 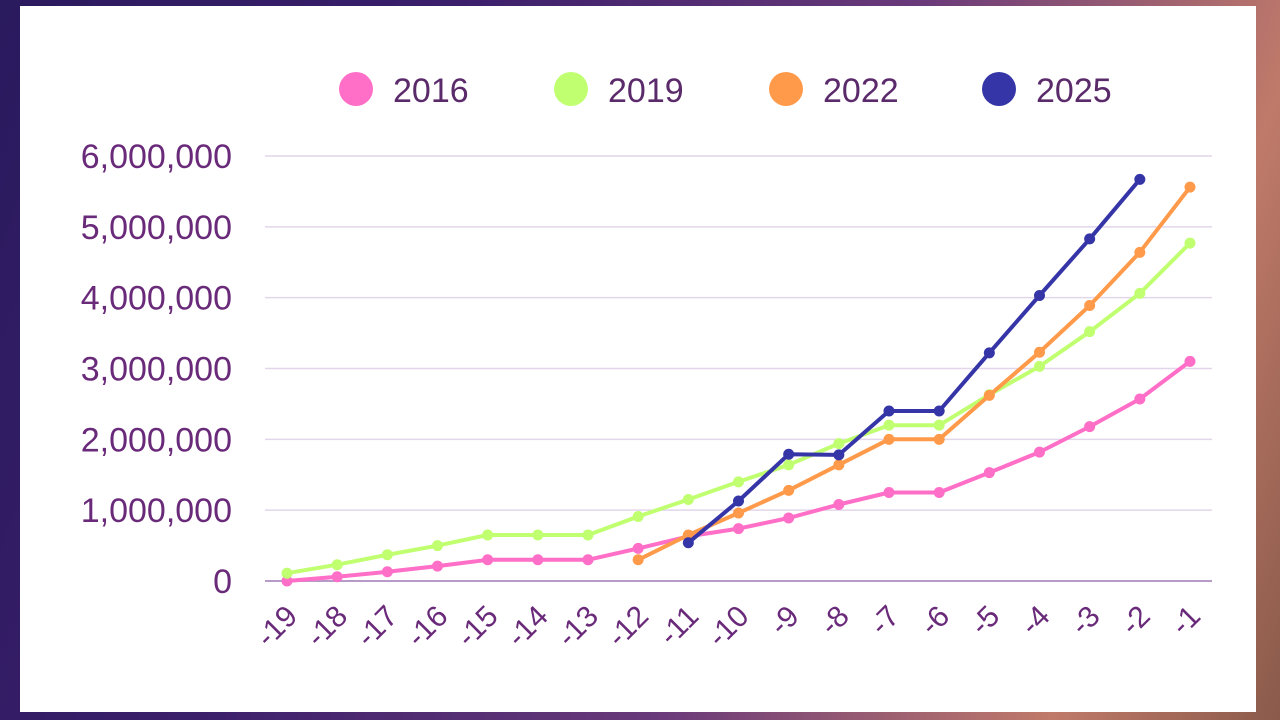 What do you see at coordinates (528, 627) in the screenshot?
I see `x-tick-label: -14` at bounding box center [528, 627].